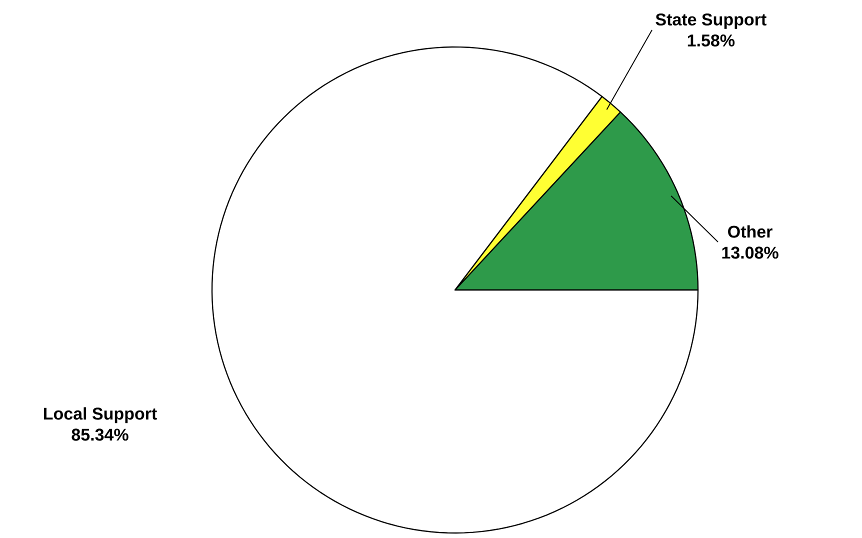  What do you see at coordinates (711, 40) in the screenshot?
I see `data-label: 1.58%` at bounding box center [711, 40].